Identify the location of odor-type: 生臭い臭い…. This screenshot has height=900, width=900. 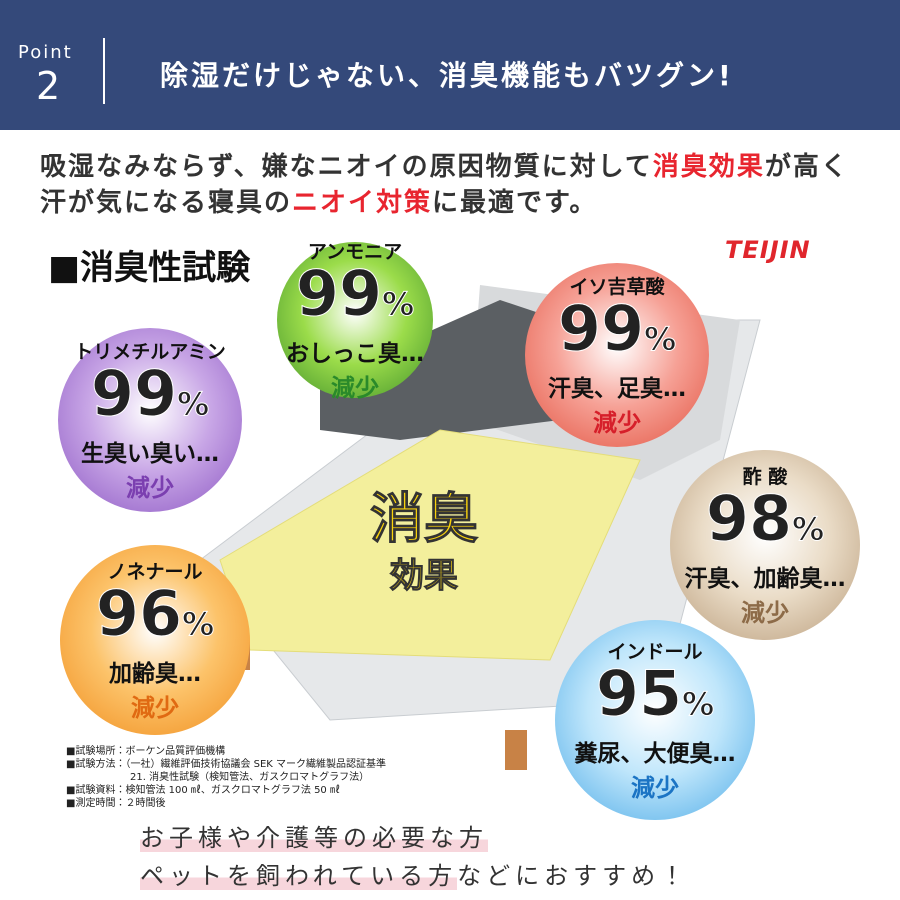
(150, 454).